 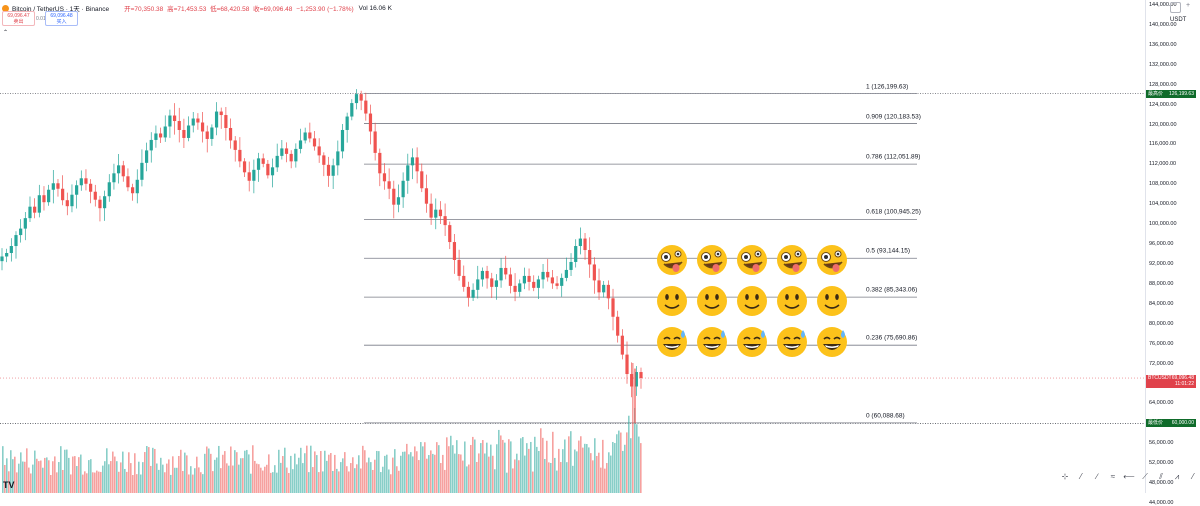 What do you see at coordinates (1145, 476) in the screenshot?
I see `drawing-tool-icon: ⟋` at bounding box center [1145, 476].